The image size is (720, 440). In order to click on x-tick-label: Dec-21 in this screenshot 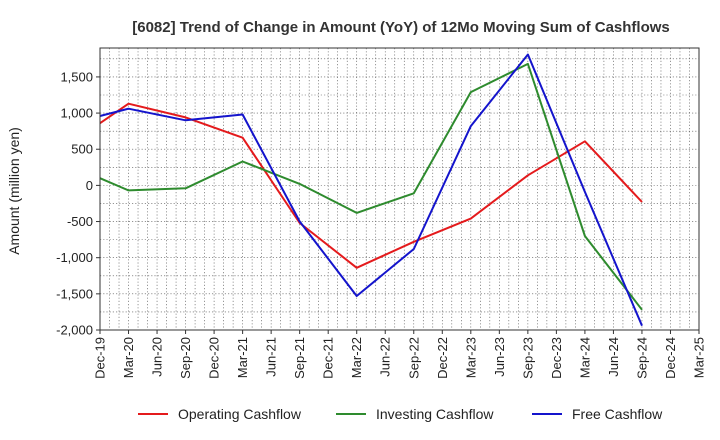, I will do `click(328, 358)`.